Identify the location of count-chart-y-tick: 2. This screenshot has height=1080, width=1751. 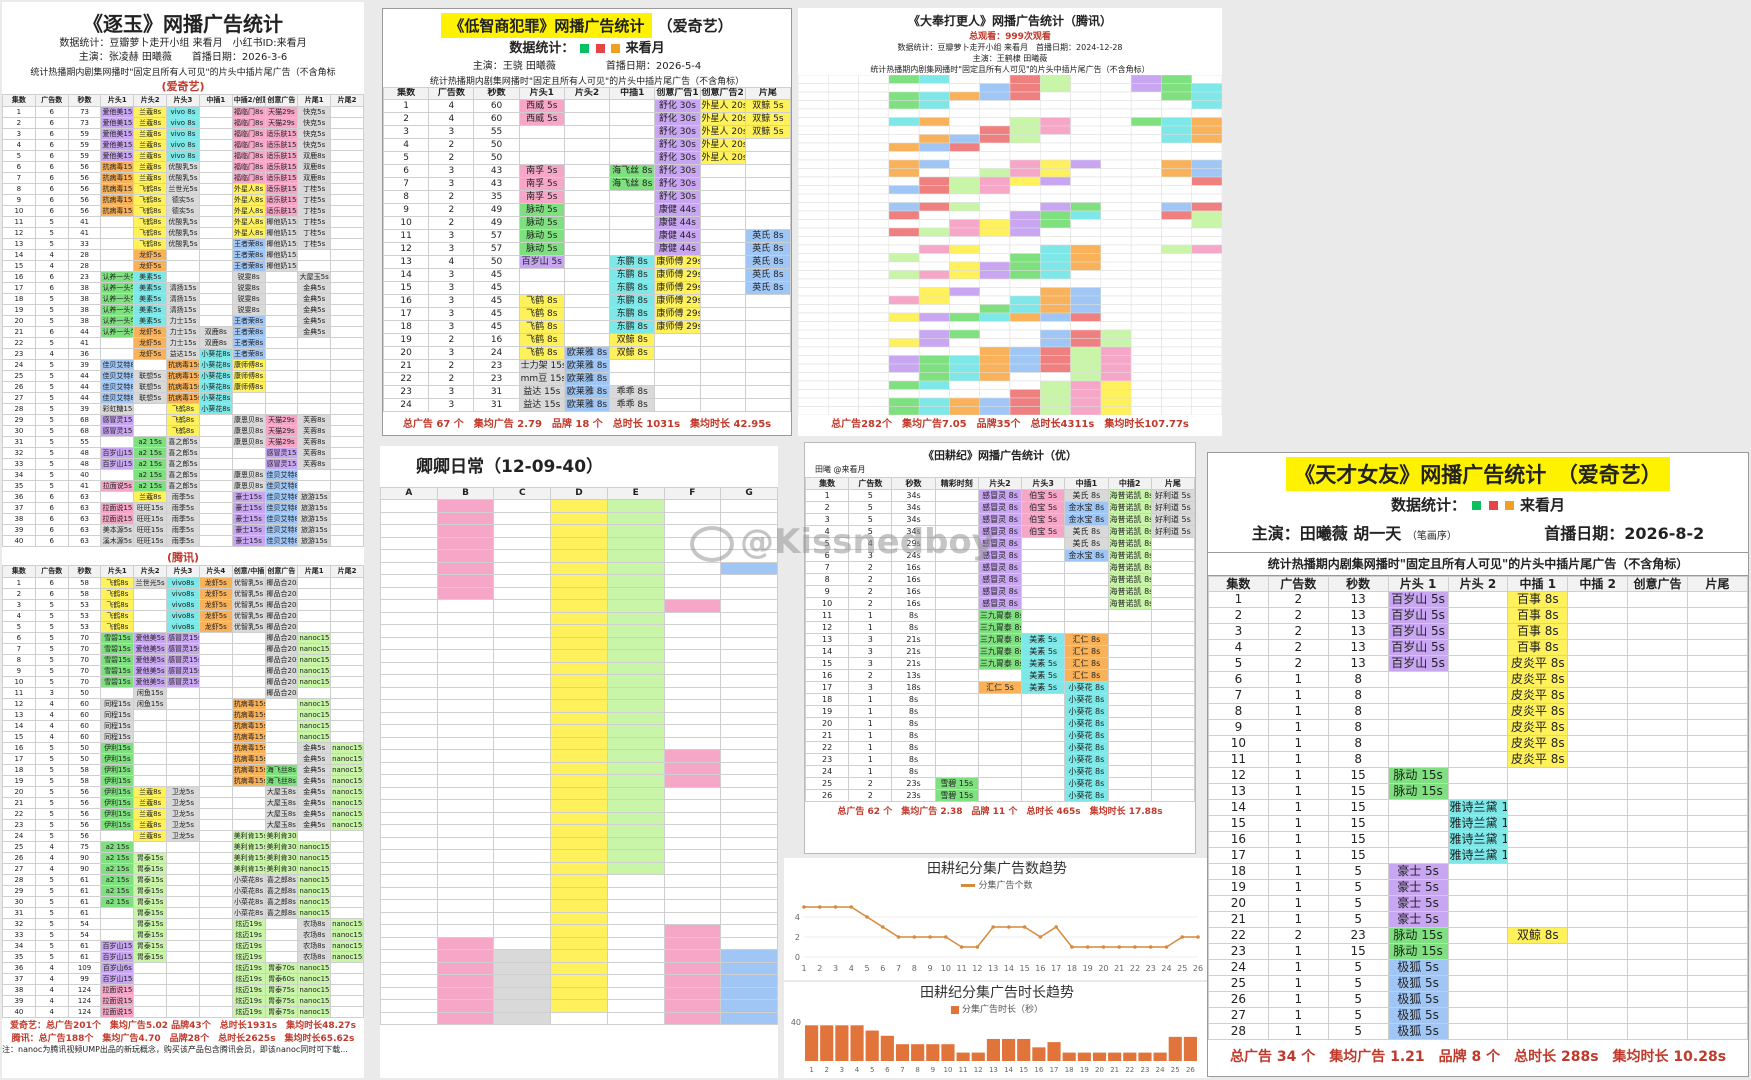
(797, 937).